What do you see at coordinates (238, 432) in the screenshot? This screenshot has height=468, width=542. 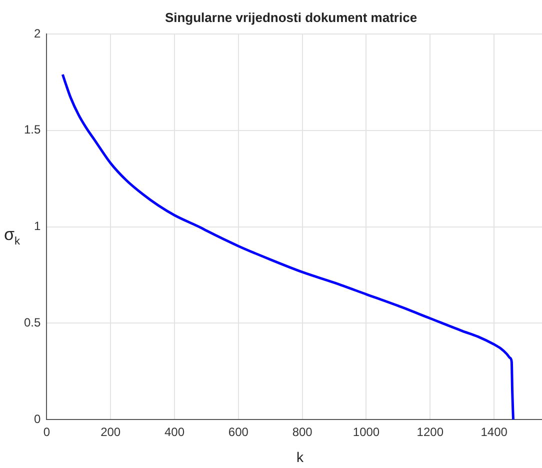 I see `x-tick-label: 600` at bounding box center [238, 432].